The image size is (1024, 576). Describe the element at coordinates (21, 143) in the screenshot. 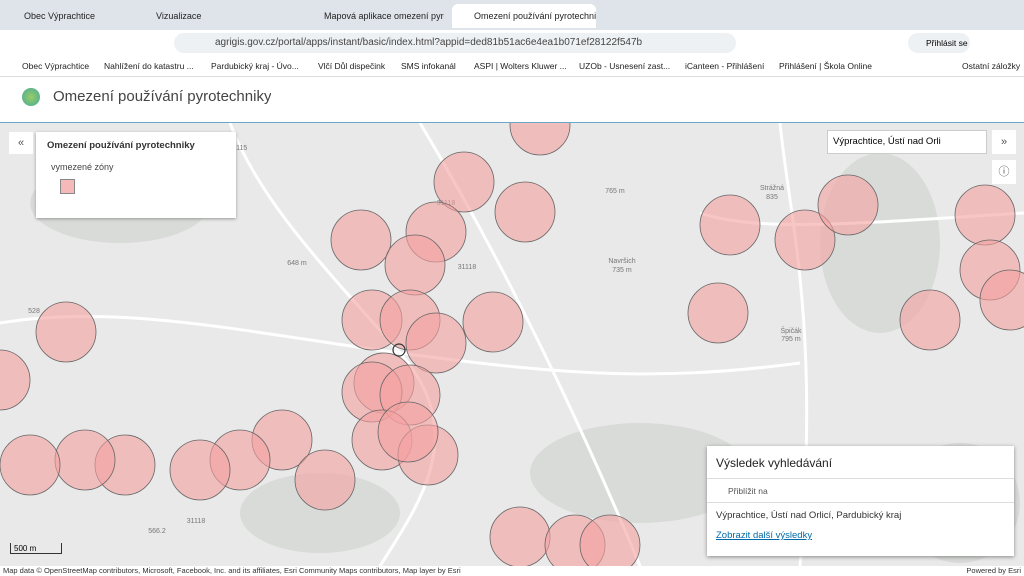

I see `collapse-button: «` at that location.